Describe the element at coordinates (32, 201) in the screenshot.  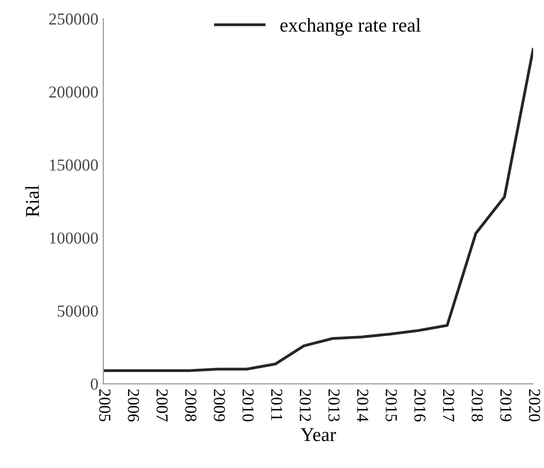
I see `y-axis-title: Rial` at that location.